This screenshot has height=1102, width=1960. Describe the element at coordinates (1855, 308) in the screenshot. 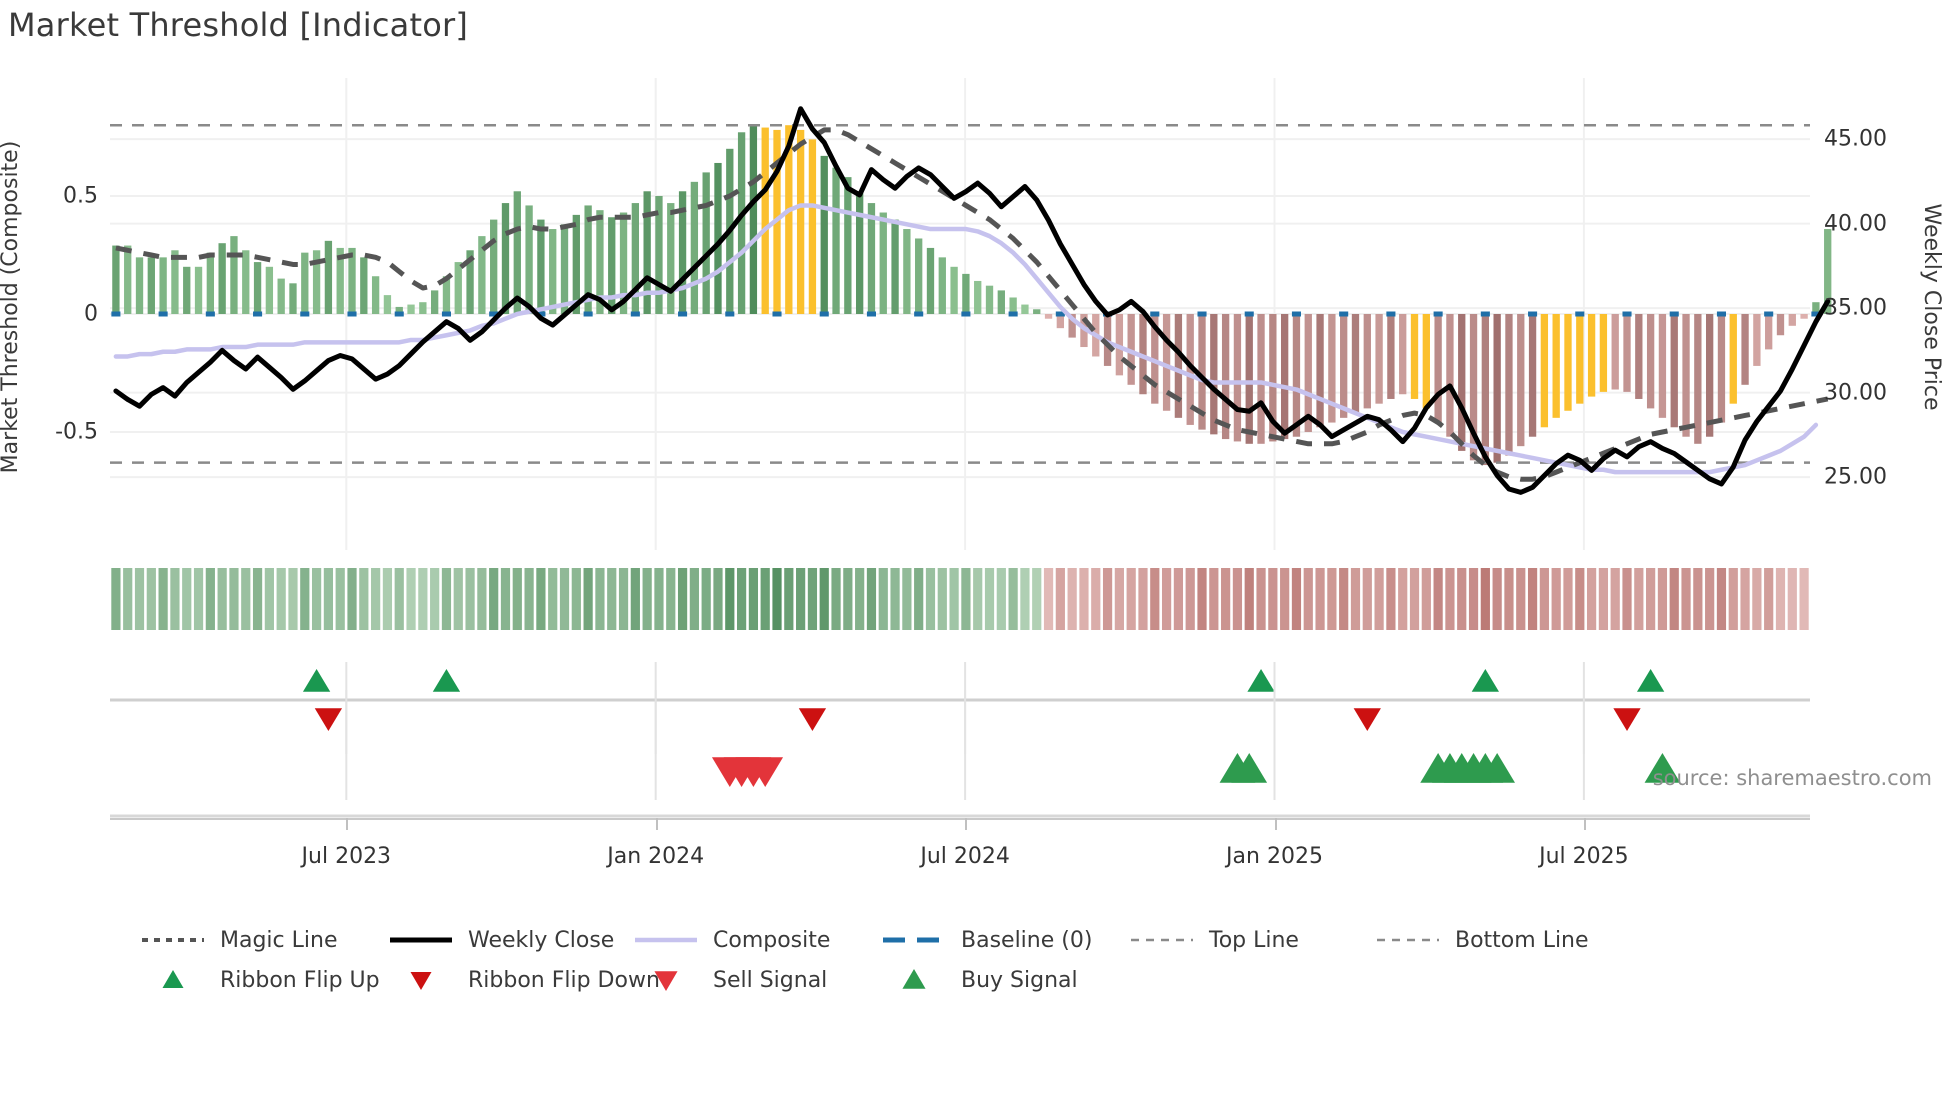

I see `y-axis-right-tick: 35.00` at that location.